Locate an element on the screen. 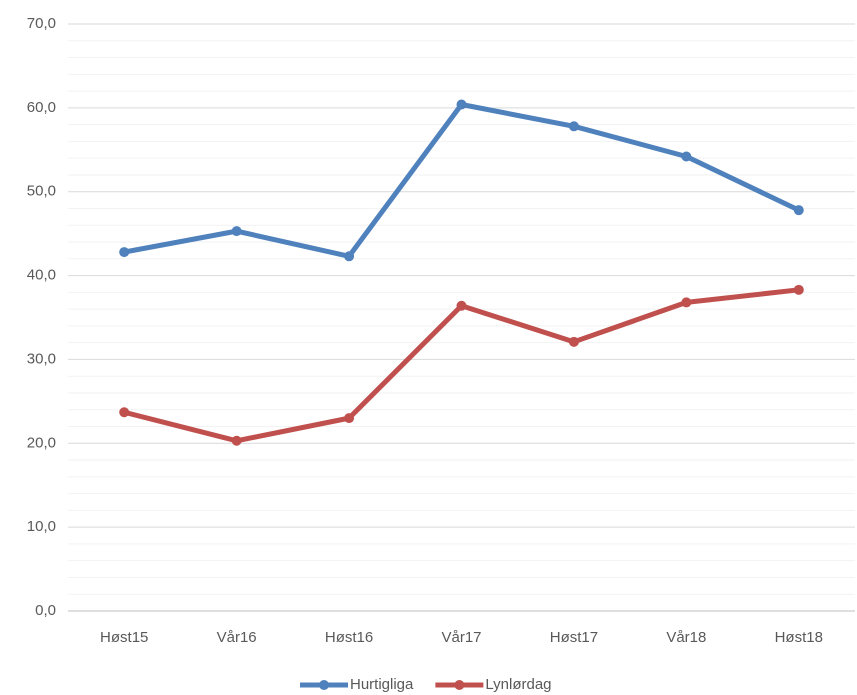 The width and height of the screenshot is (857, 695). y-tick-label: 60,0 is located at coordinates (41, 107).